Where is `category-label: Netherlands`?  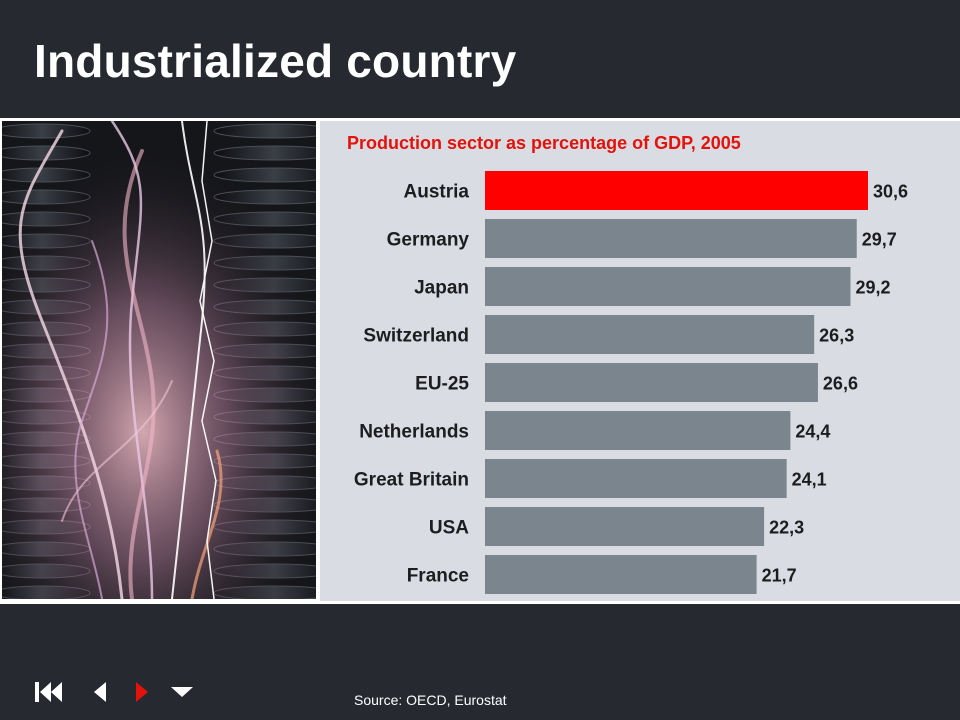 category-label: Netherlands is located at coordinates (414, 432).